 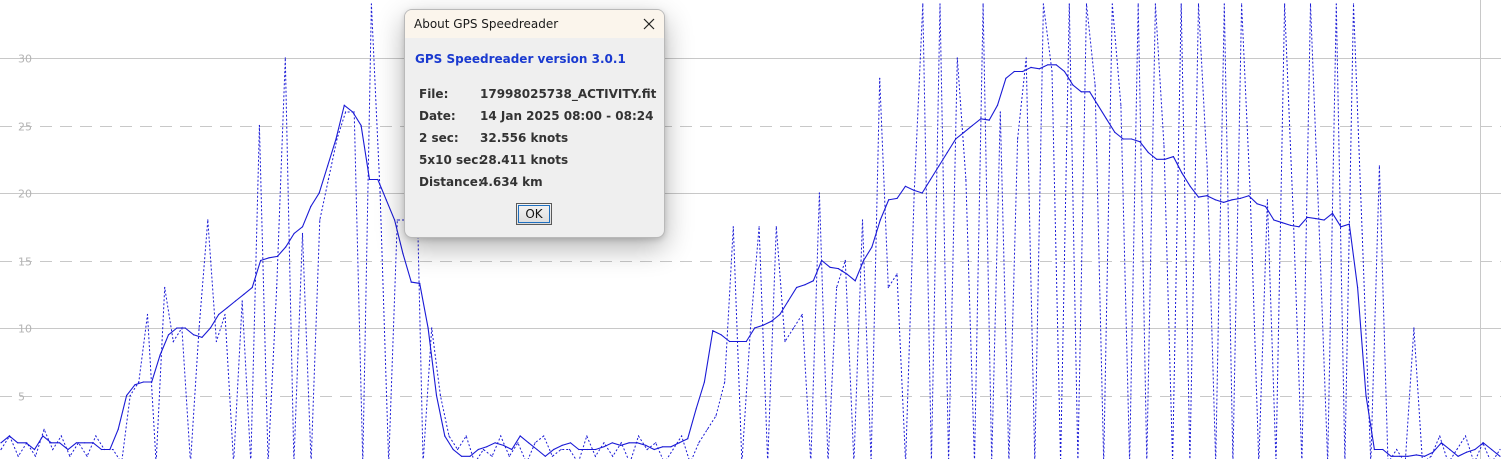 What do you see at coordinates (451, 182) in the screenshot?
I see `info-key: Distance:` at bounding box center [451, 182].